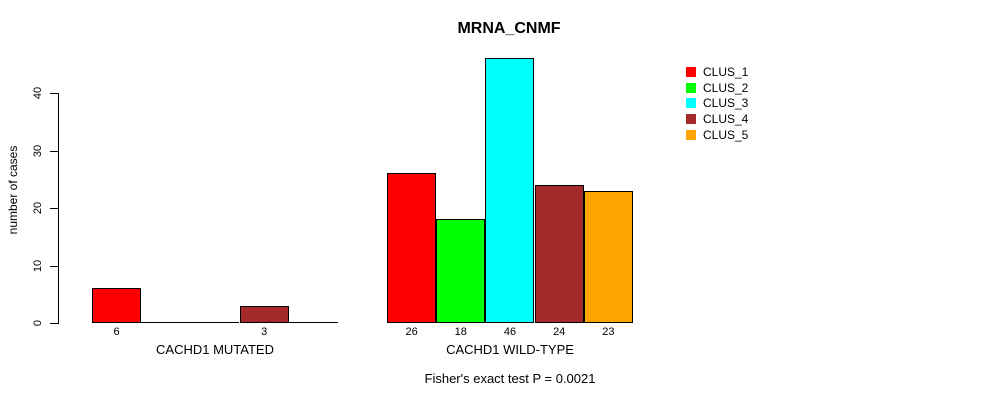 The image size is (990, 400). What do you see at coordinates (726, 87) in the screenshot?
I see `legend-label: CLUS_2` at bounding box center [726, 87].